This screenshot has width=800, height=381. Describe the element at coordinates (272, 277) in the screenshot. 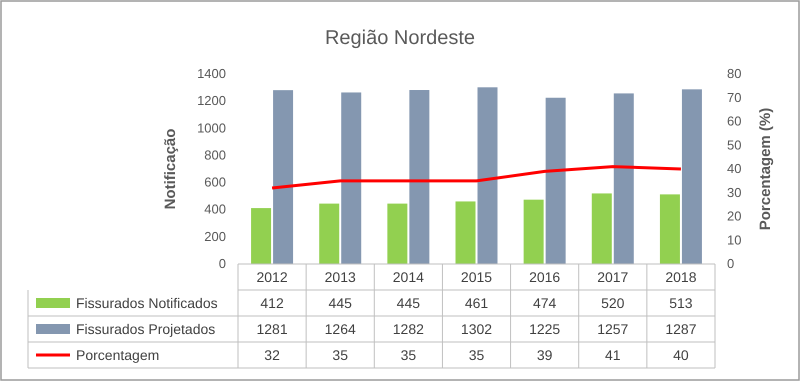

I see `x-tick-label: 2012` at that location.